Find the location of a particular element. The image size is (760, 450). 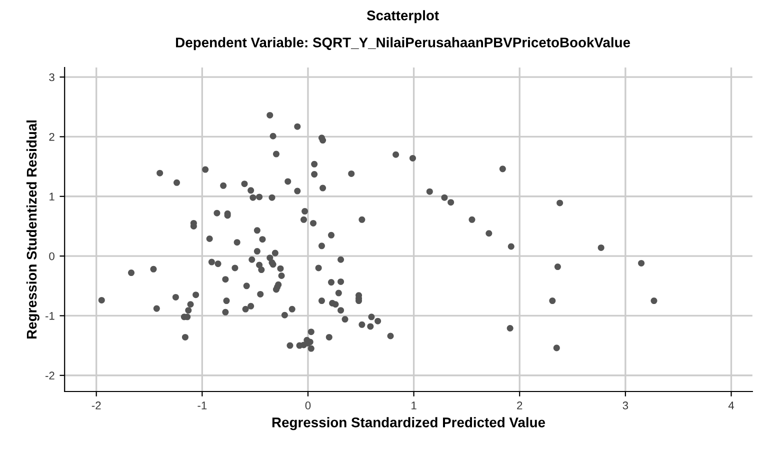

y-tick-label: -2 is located at coordinates (49, 376).